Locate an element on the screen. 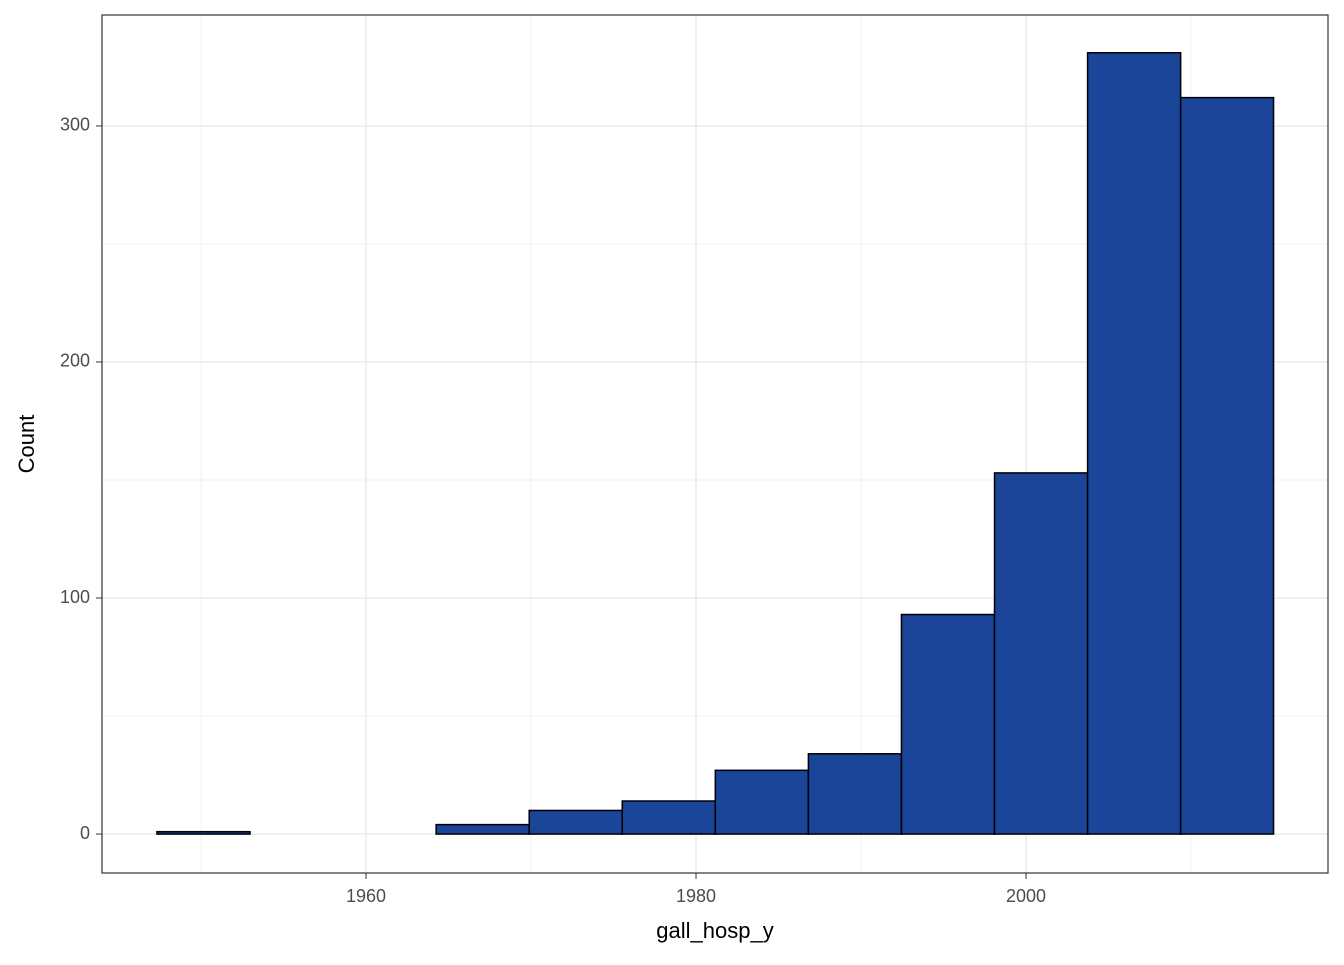 The image size is (1344, 965). y-axis-title: Count is located at coordinates (26, 444).